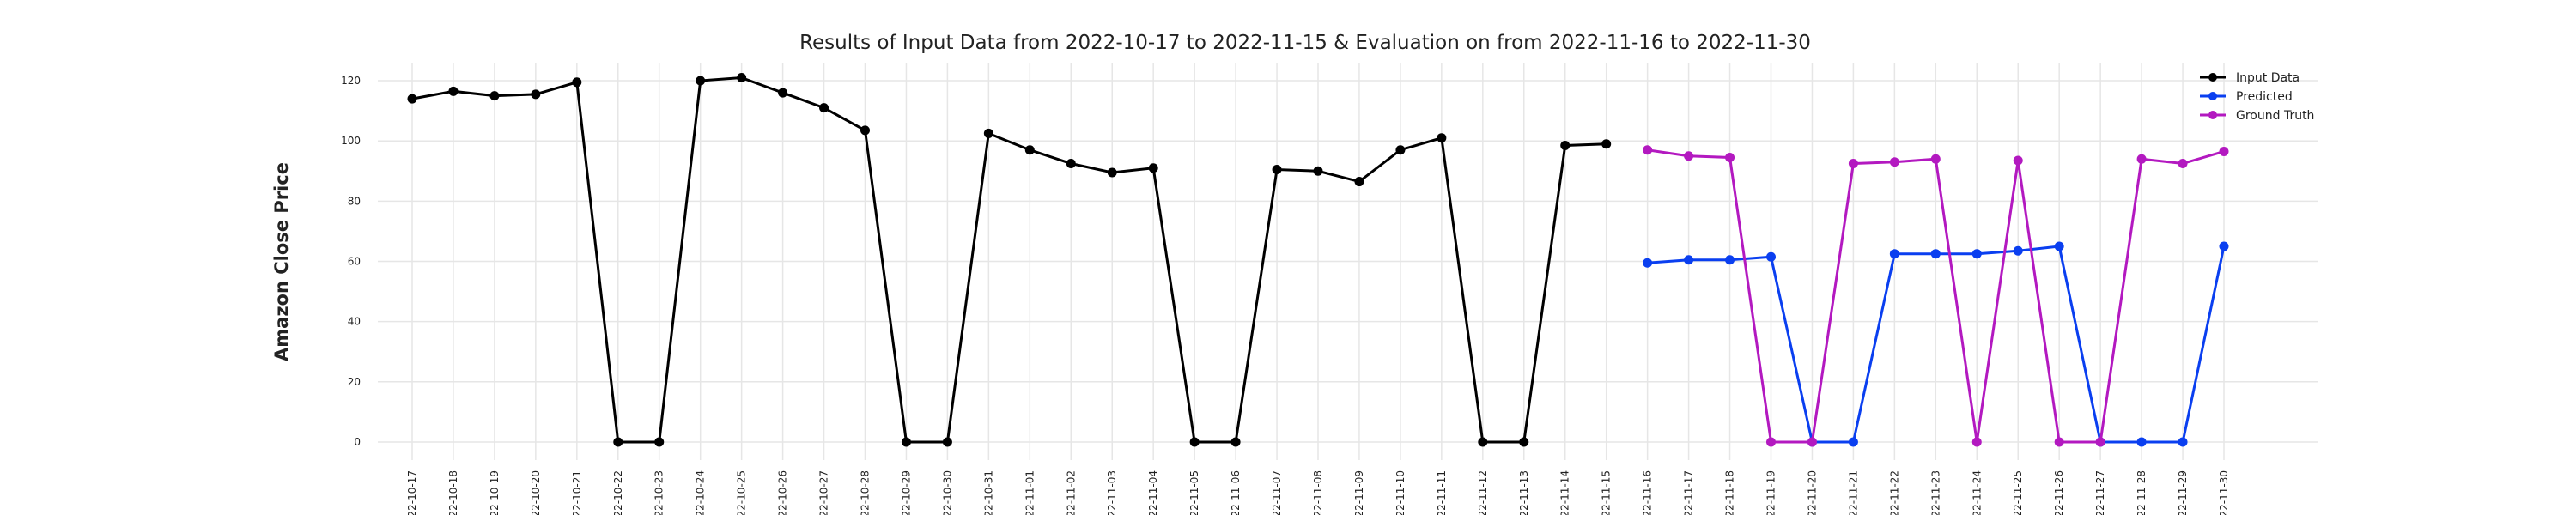  Describe the element at coordinates (783, 492) in the screenshot. I see `x-tick-label: 2022-10-26` at that location.